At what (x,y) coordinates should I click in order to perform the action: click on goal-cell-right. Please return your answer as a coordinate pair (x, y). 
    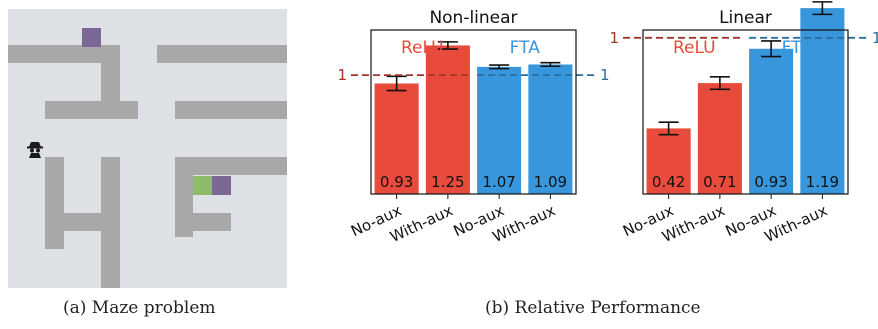
    Looking at the image, I should click on (221, 185).